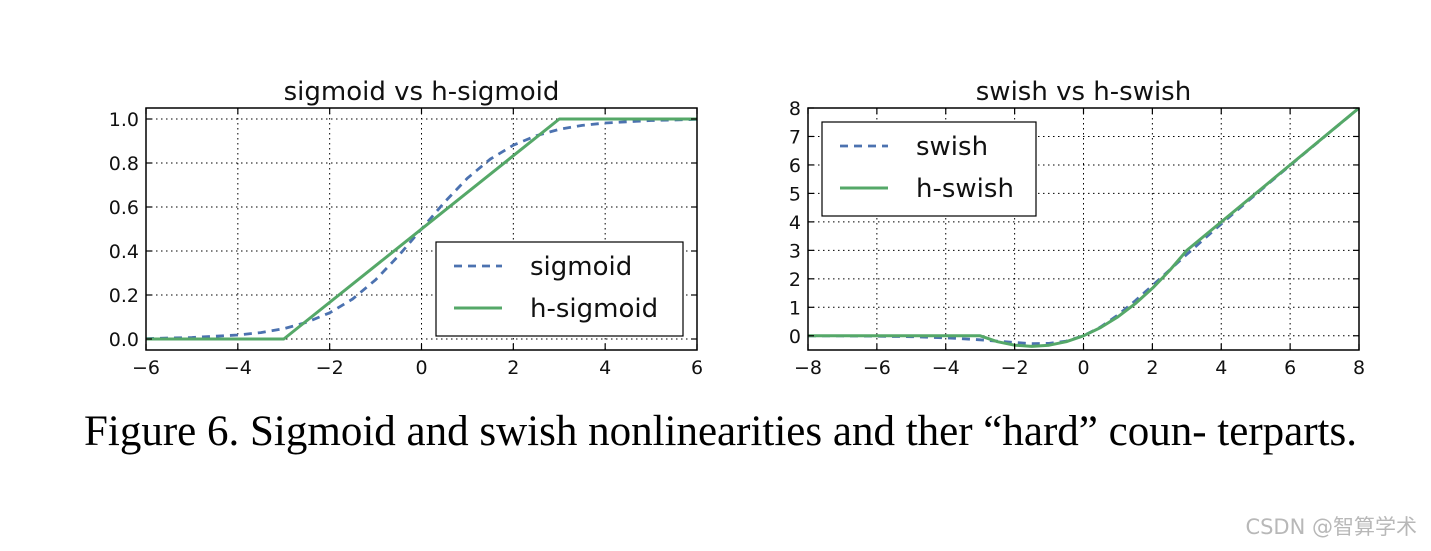 The height and width of the screenshot is (551, 1431). Describe the element at coordinates (795, 137) in the screenshot. I see `y-tick-label: 7` at that location.